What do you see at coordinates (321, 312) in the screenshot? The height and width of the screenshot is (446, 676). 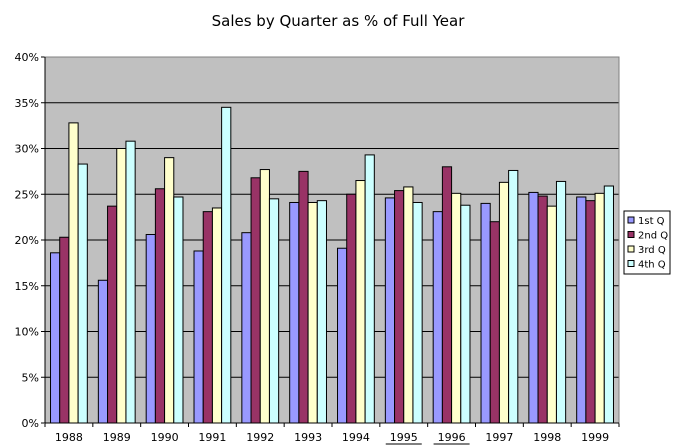 I see `bar-4th-q-1993` at bounding box center [321, 312].